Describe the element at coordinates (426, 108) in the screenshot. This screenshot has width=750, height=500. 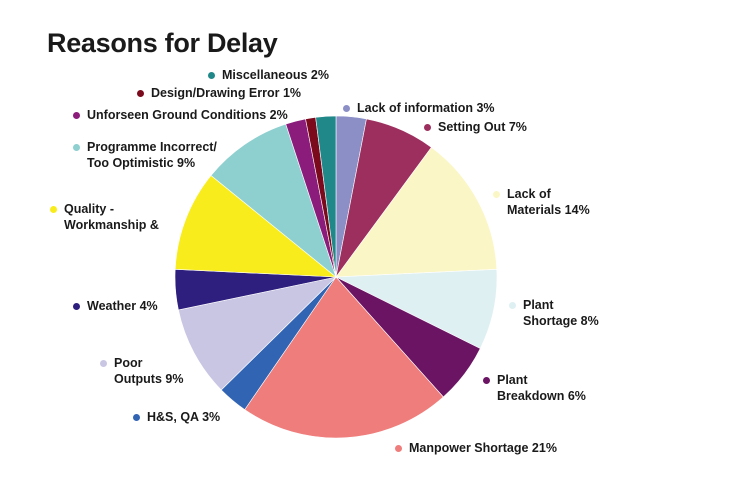
I see `slice-label: Lack of information 3%` at that location.